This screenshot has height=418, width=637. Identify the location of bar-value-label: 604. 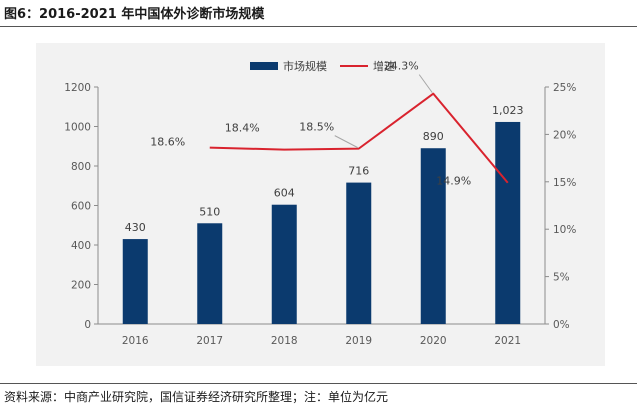
(284, 193).